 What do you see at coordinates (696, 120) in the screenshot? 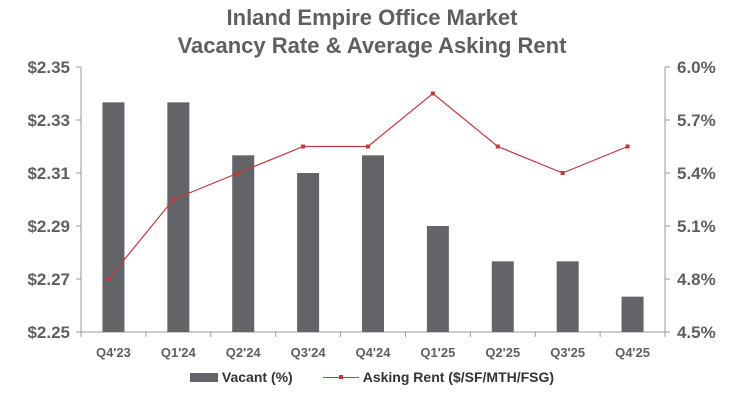
I see `right-tick-label: 5.7%` at bounding box center [696, 120].